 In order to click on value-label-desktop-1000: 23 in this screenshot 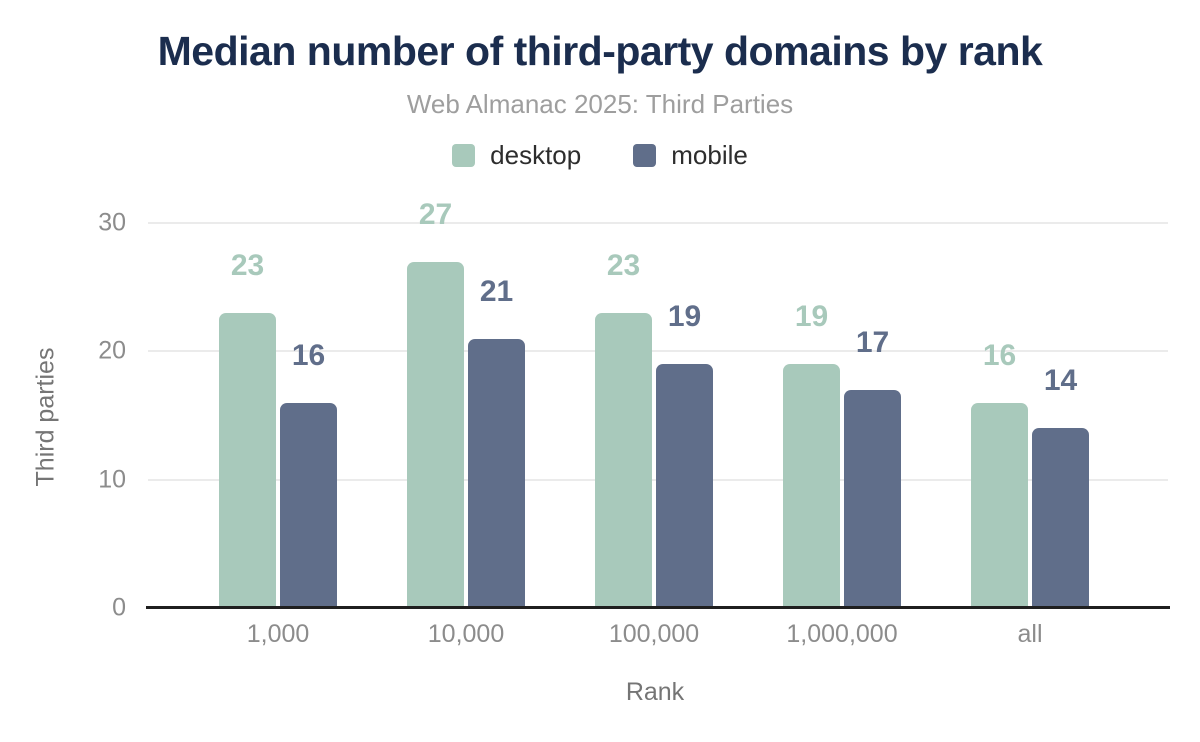, I will do `click(247, 265)`.